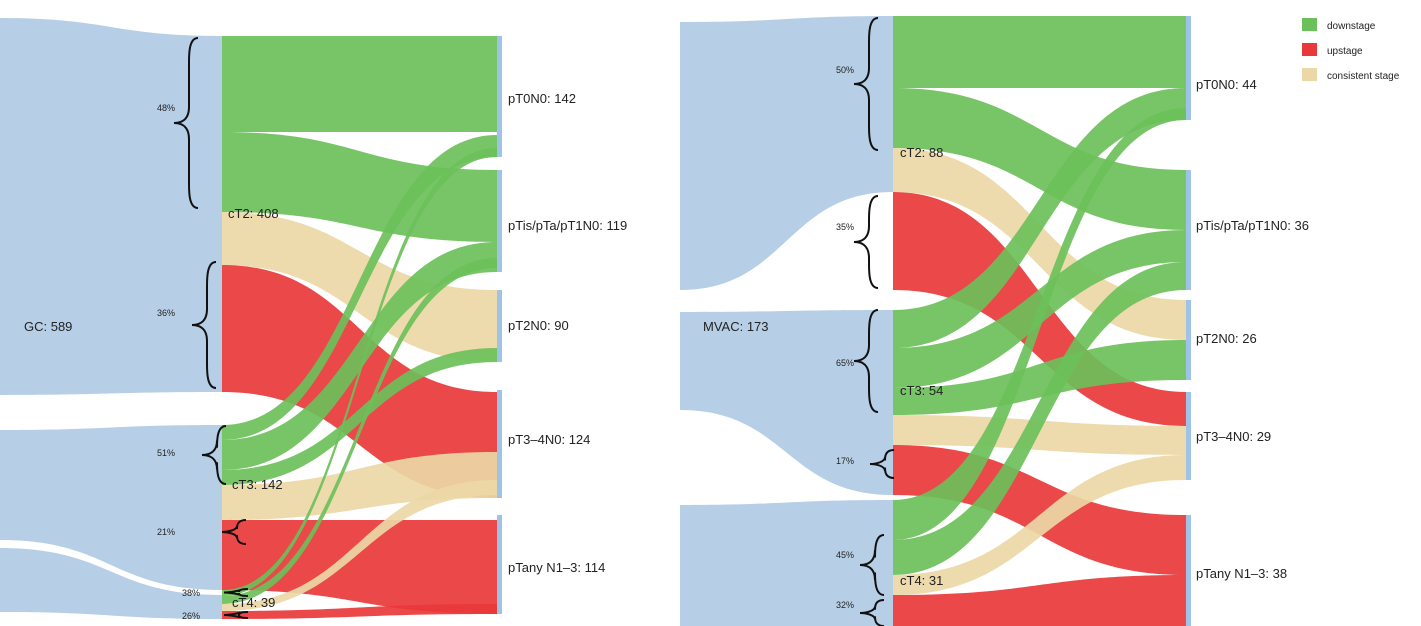 The width and height of the screenshot is (1421, 626). Describe the element at coordinates (166, 453) in the screenshot. I see `pct-gc-ct3-down: 51%` at that location.